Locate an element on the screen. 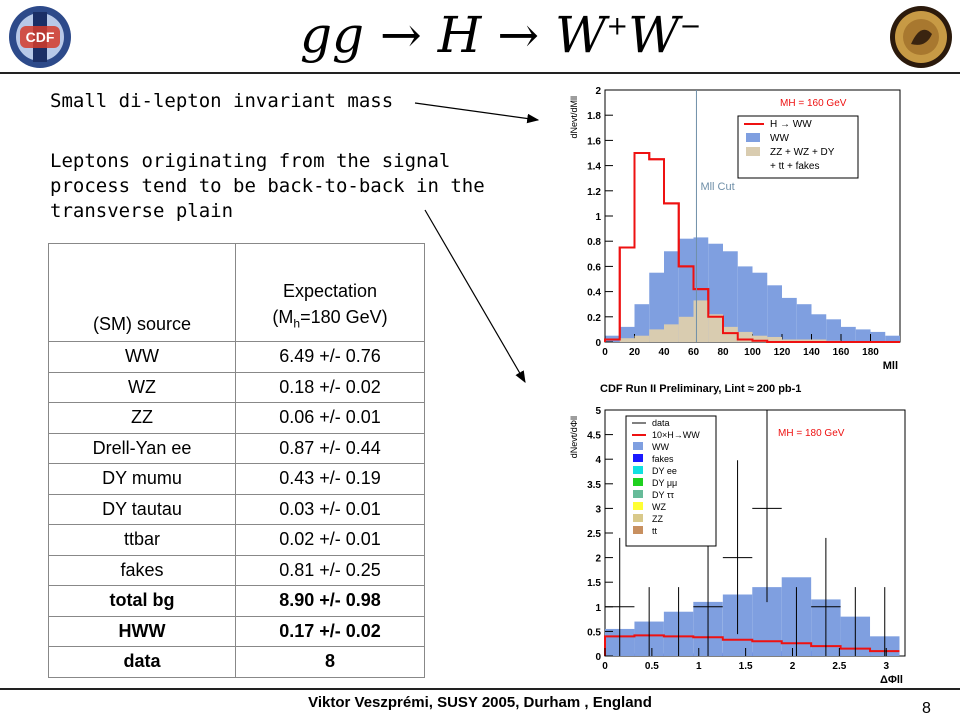  y-tick-label: 1.5 is located at coordinates (594, 583).